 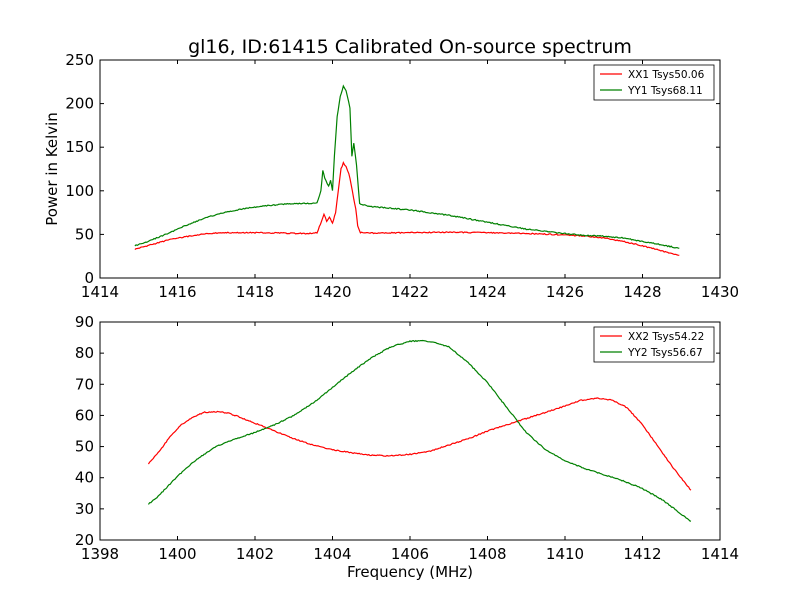 I want to click on top-x-tick-label: 1416, so click(x=177, y=292).